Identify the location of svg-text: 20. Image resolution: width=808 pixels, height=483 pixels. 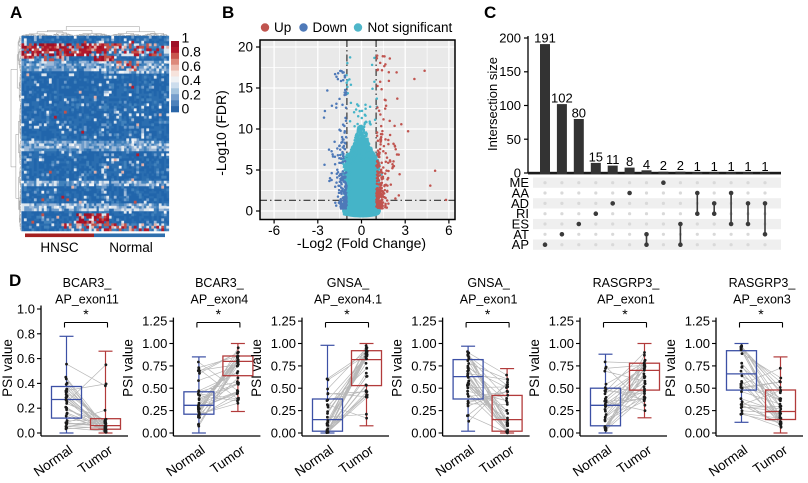
(245, 47).